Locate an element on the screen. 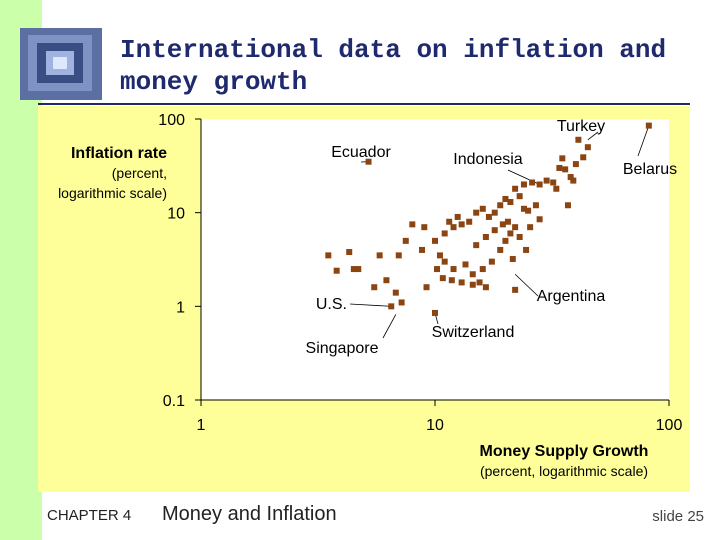 The height and width of the screenshot is (540, 720). slide-number: slide 25 is located at coordinates (678, 516).